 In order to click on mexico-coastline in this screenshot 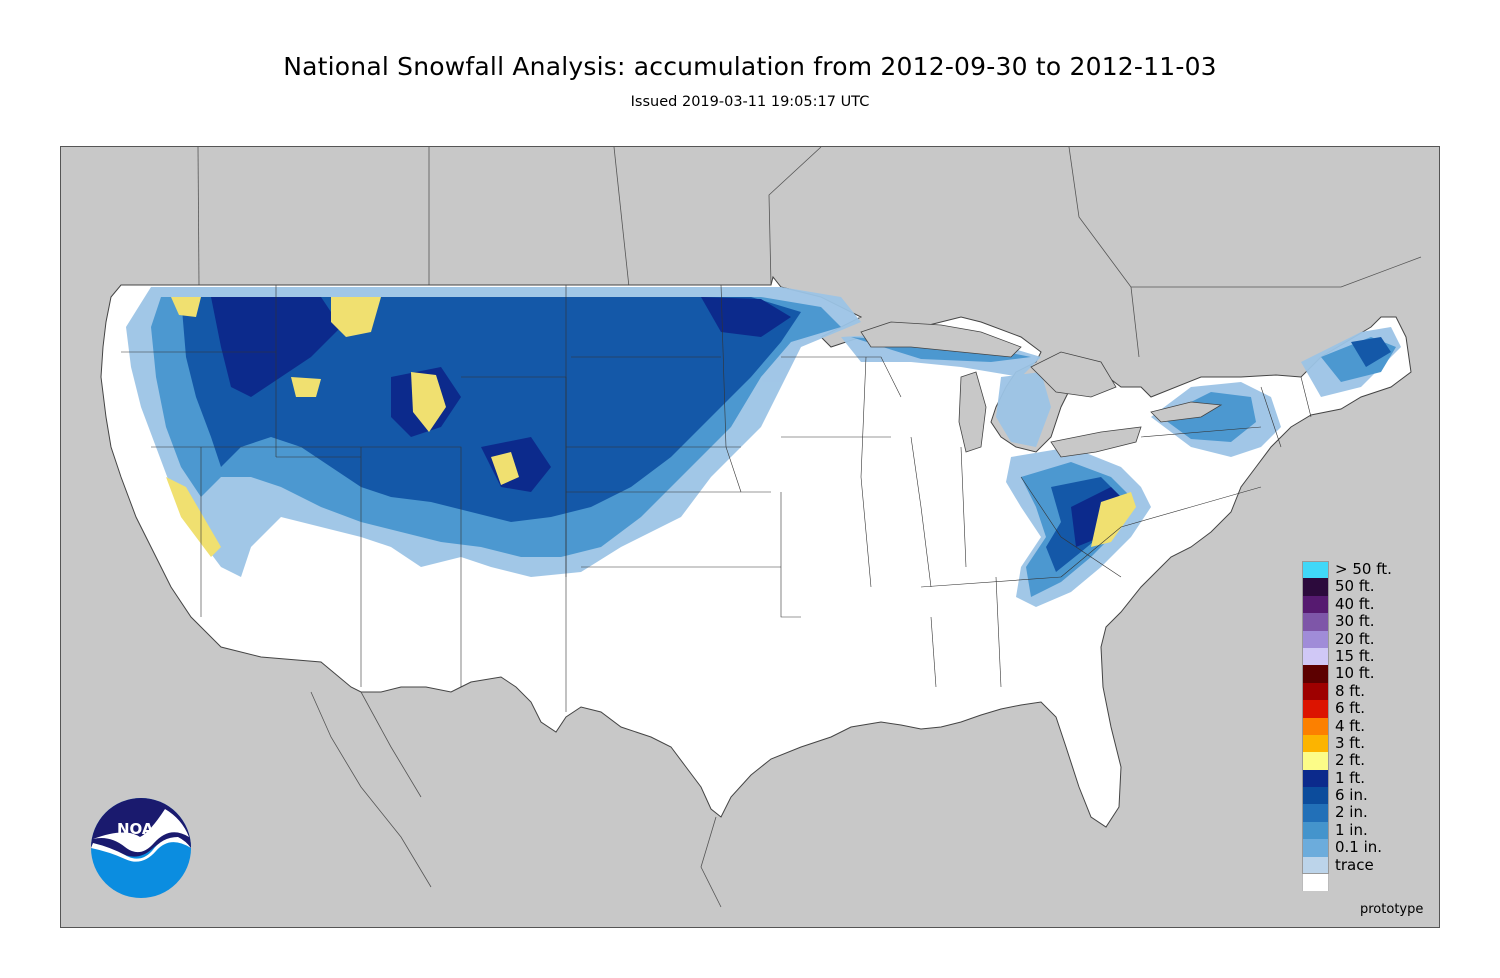, I will do `click(516, 799)`.